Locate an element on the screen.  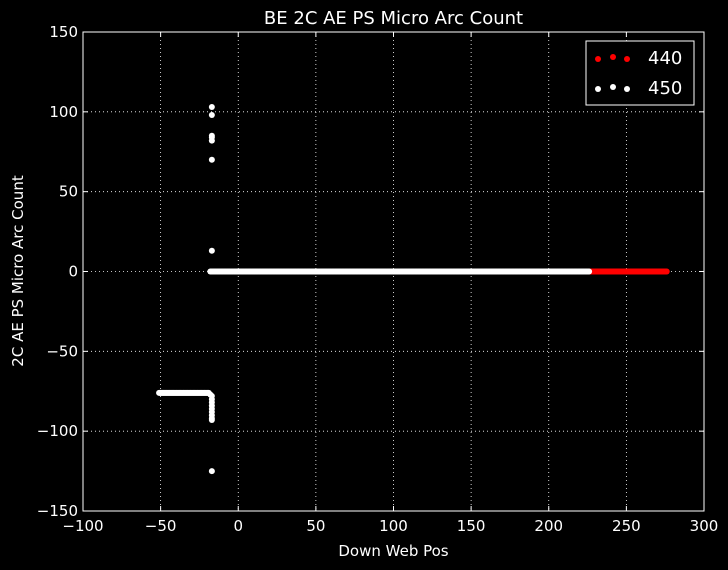
y-tick-label: −50 is located at coordinates (62, 351).